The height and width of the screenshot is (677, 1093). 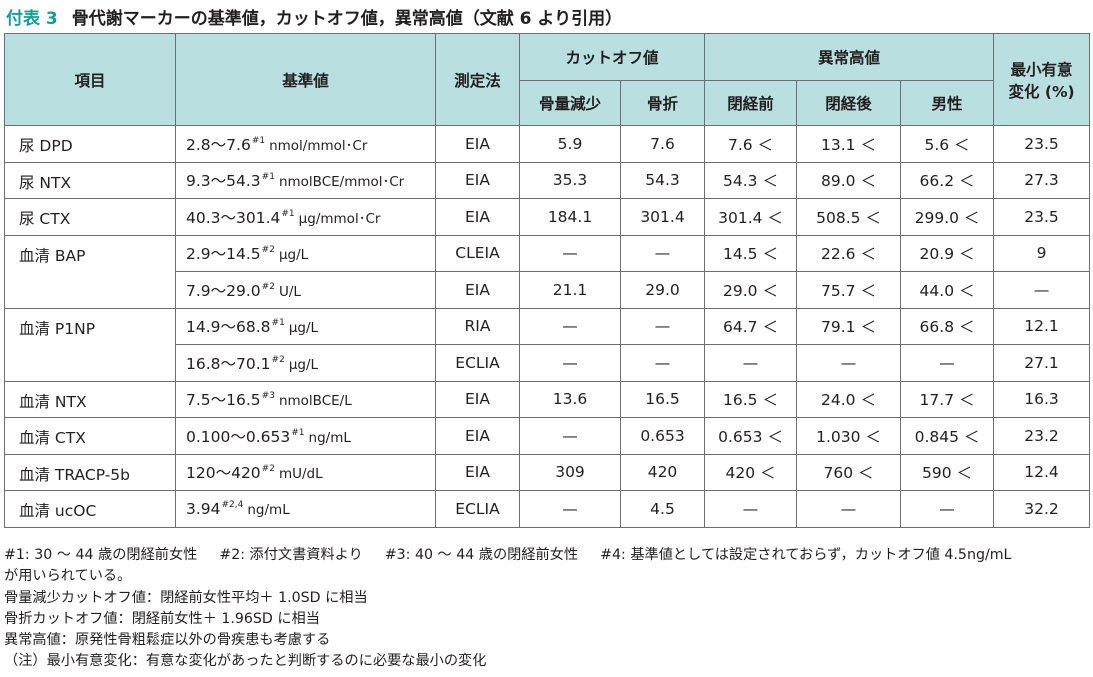 What do you see at coordinates (186, 597) in the screenshot?
I see `note-bone-loss-cutoff: 骨量減少カットオフ値：閉経前女性平均＋ 1.0SD に相当` at bounding box center [186, 597].